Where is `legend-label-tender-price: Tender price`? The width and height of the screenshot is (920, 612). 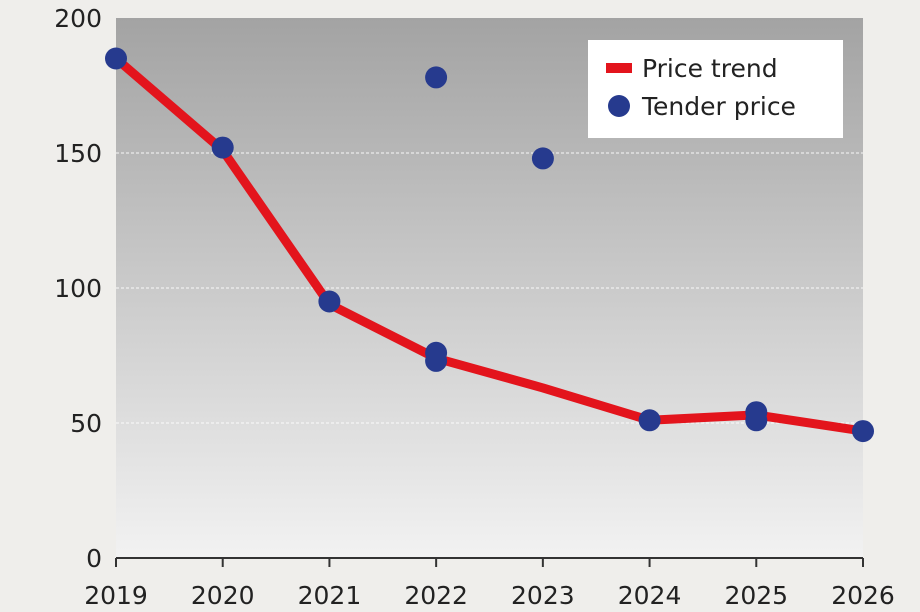 legend-label-tender-price: Tender price is located at coordinates (718, 106).